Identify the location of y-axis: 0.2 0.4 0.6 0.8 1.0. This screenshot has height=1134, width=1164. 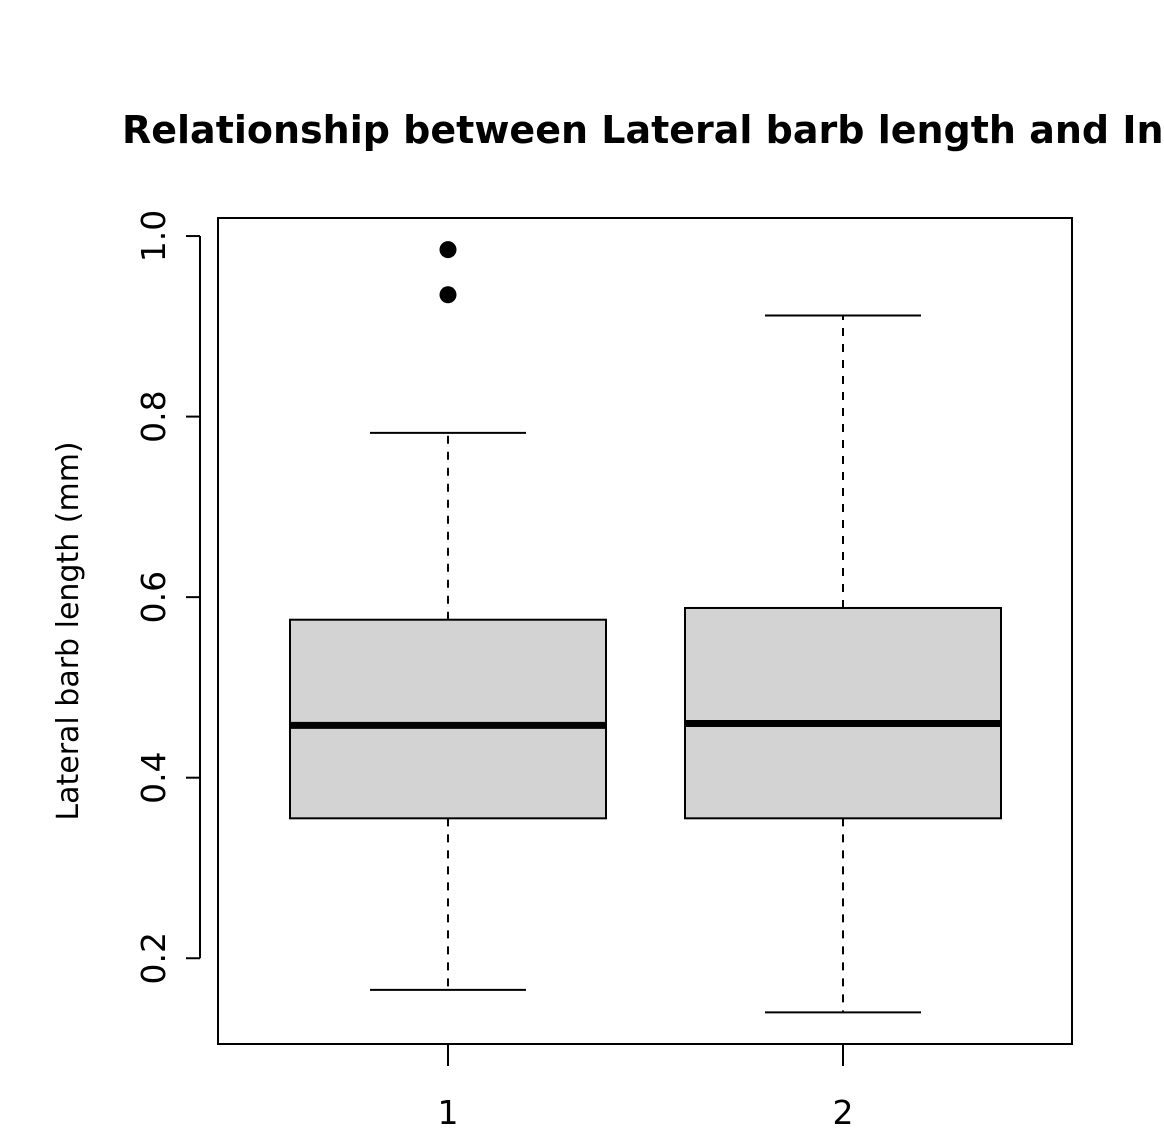
(167, 597).